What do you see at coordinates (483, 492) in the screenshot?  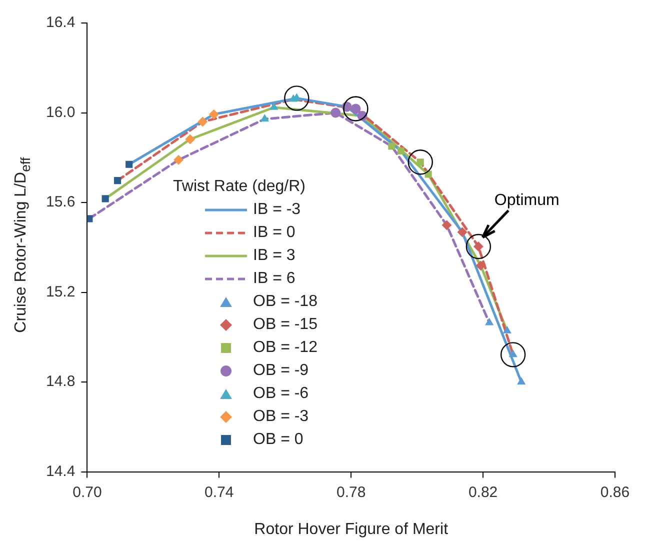 I see `x-tick-label: 0.82` at bounding box center [483, 492].